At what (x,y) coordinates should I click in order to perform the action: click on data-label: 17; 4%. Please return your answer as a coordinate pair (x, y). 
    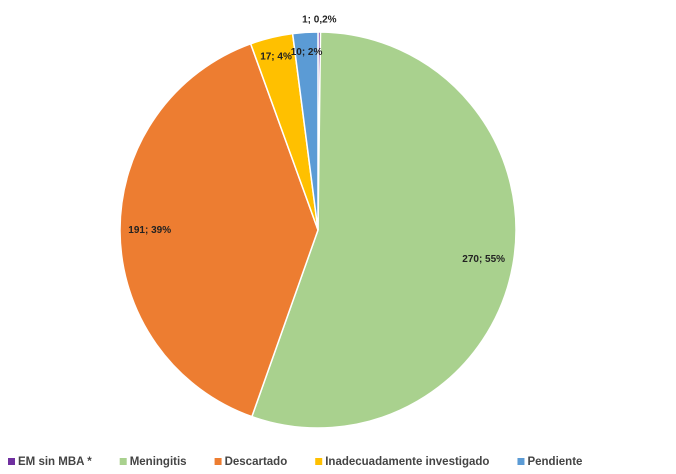
    Looking at the image, I should click on (276, 56).